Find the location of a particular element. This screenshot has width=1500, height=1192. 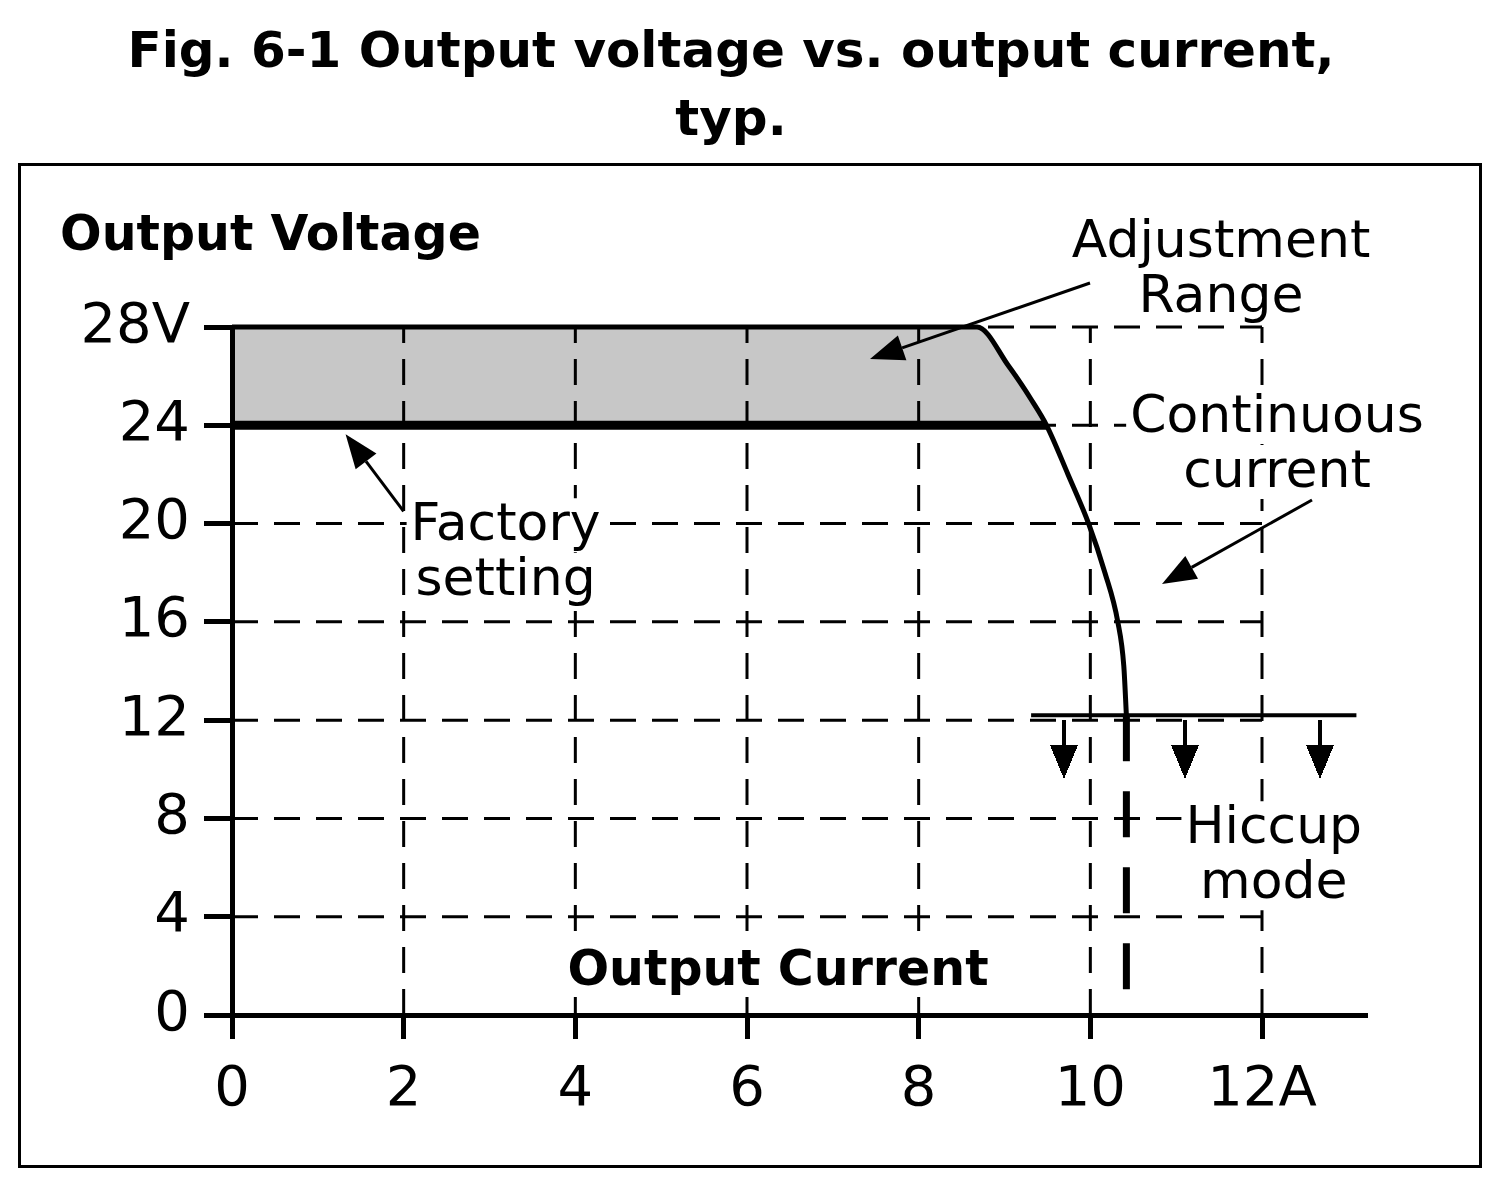

y-tick-label: 0 is located at coordinates (172, 1010).